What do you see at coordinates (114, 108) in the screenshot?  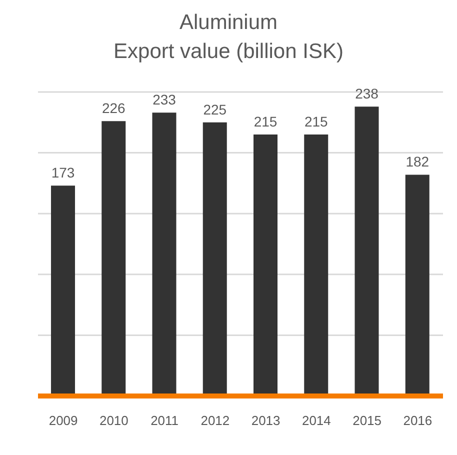 I see `data-label: 226` at bounding box center [114, 108].